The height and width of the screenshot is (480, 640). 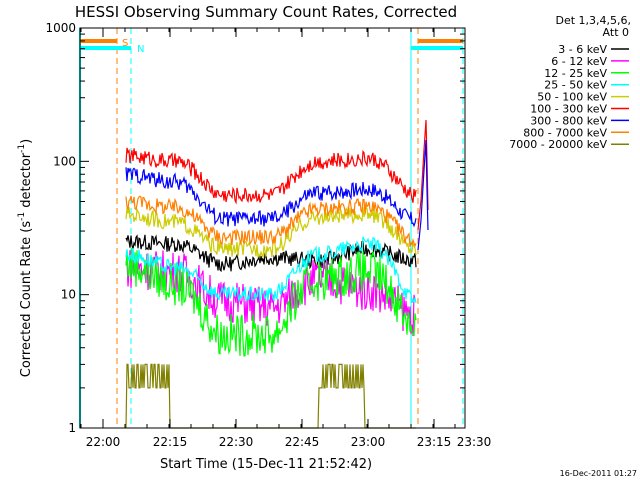 I want to click on annotation-n: N, so click(x=140, y=49).